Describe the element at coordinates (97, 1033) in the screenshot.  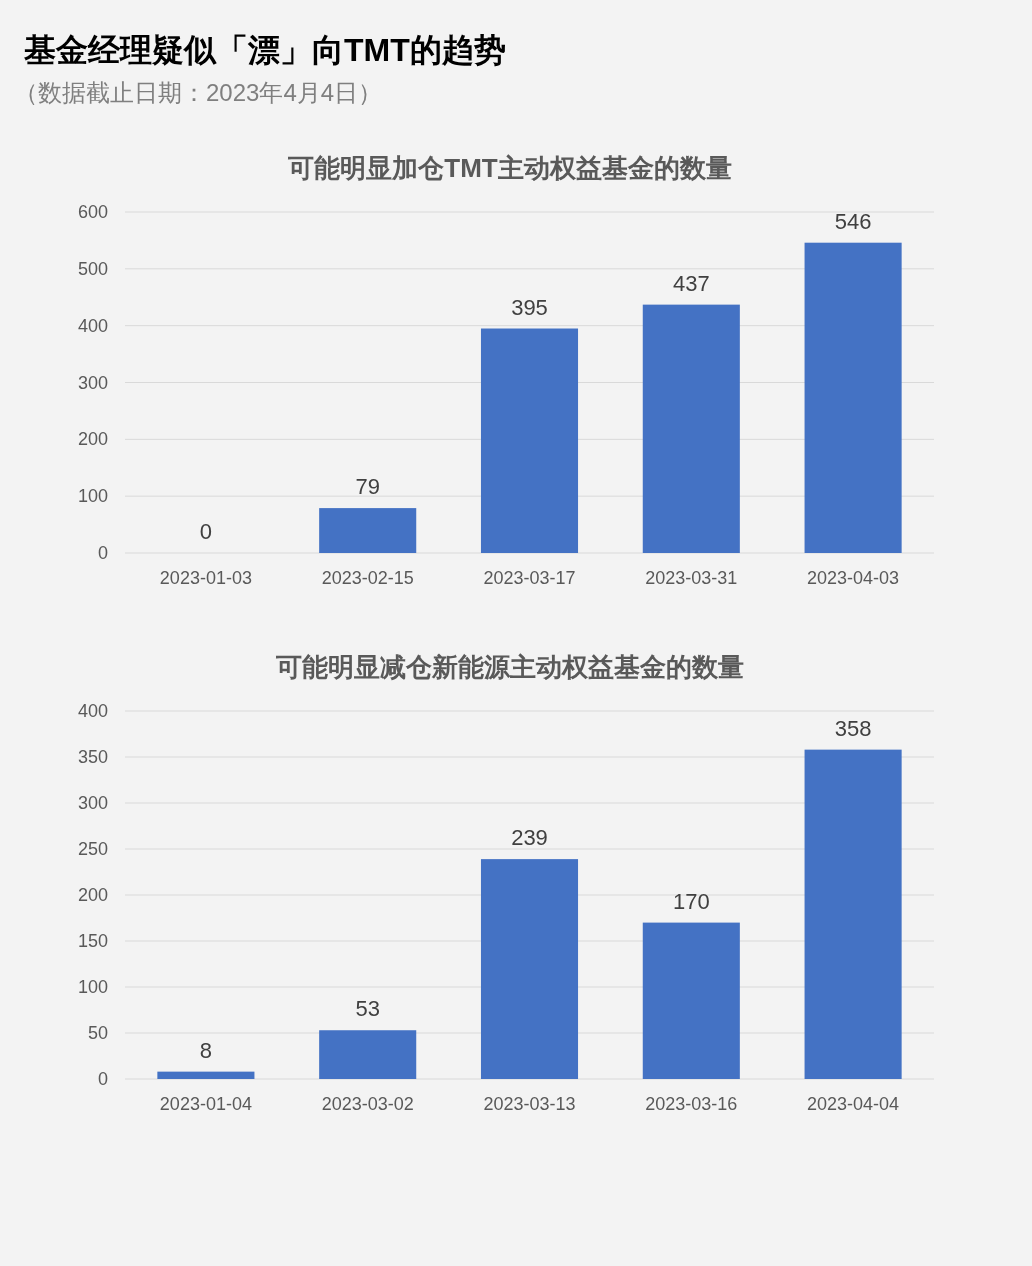
I see `y-tick-label: 50` at that location.